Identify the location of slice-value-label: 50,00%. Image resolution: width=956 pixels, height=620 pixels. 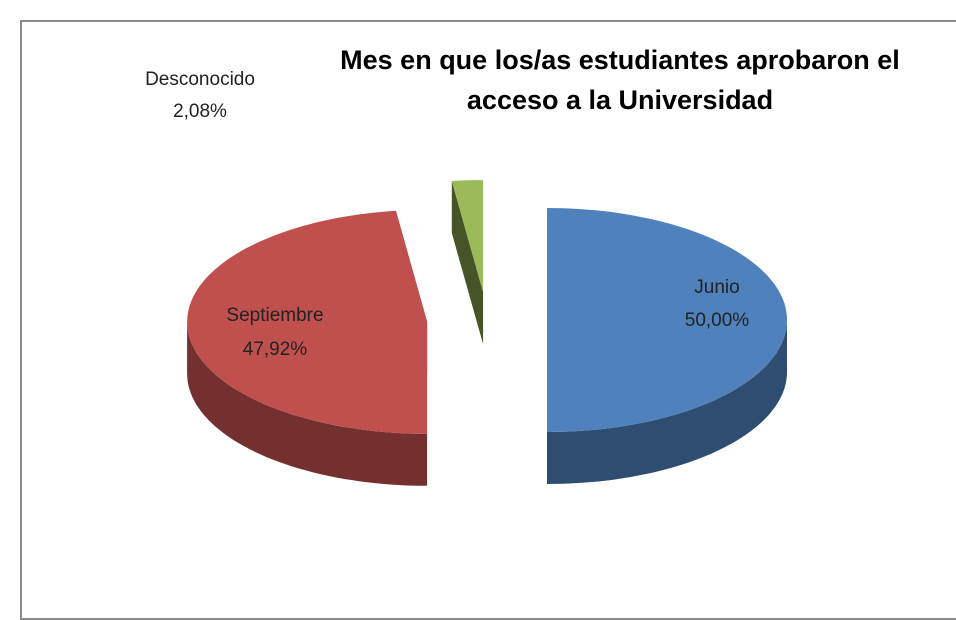
(717, 320).